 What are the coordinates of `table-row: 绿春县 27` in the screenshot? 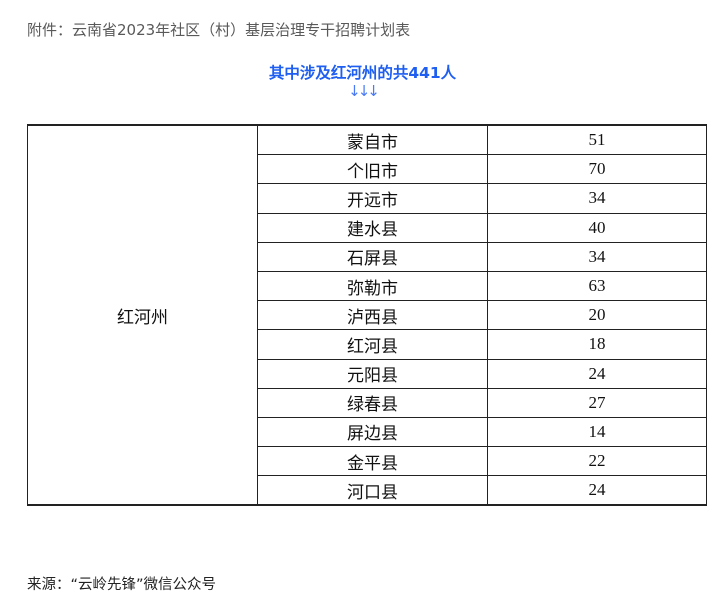 It's located at (367, 402).